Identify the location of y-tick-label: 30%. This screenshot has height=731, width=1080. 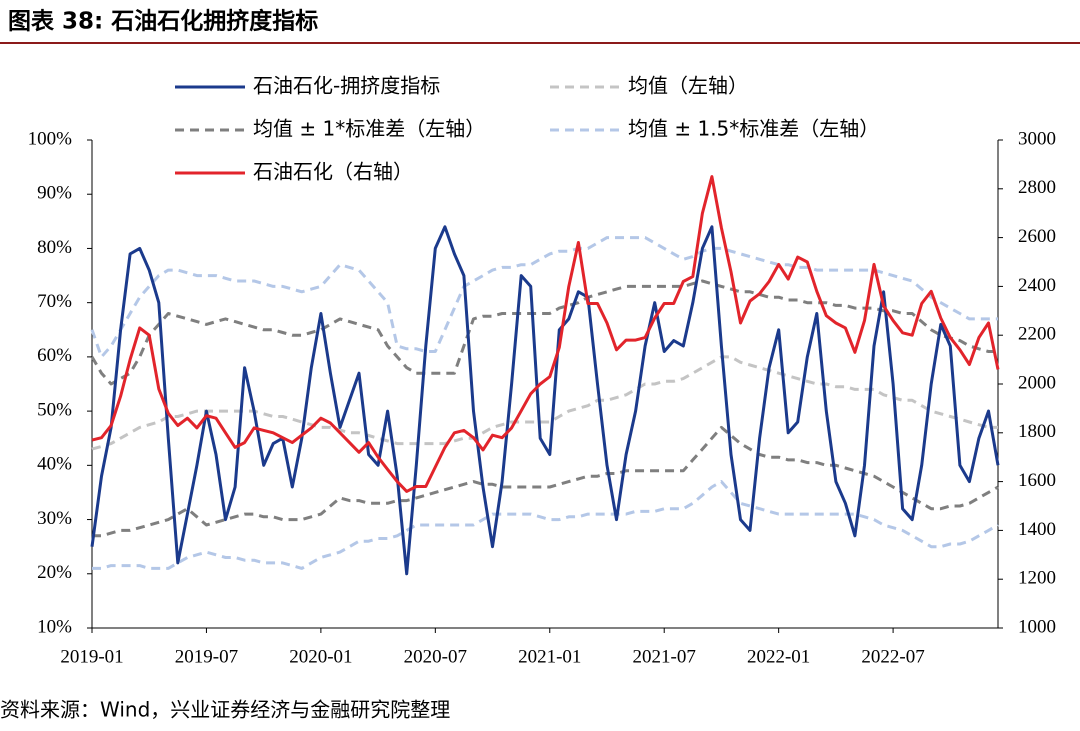
(54, 518).